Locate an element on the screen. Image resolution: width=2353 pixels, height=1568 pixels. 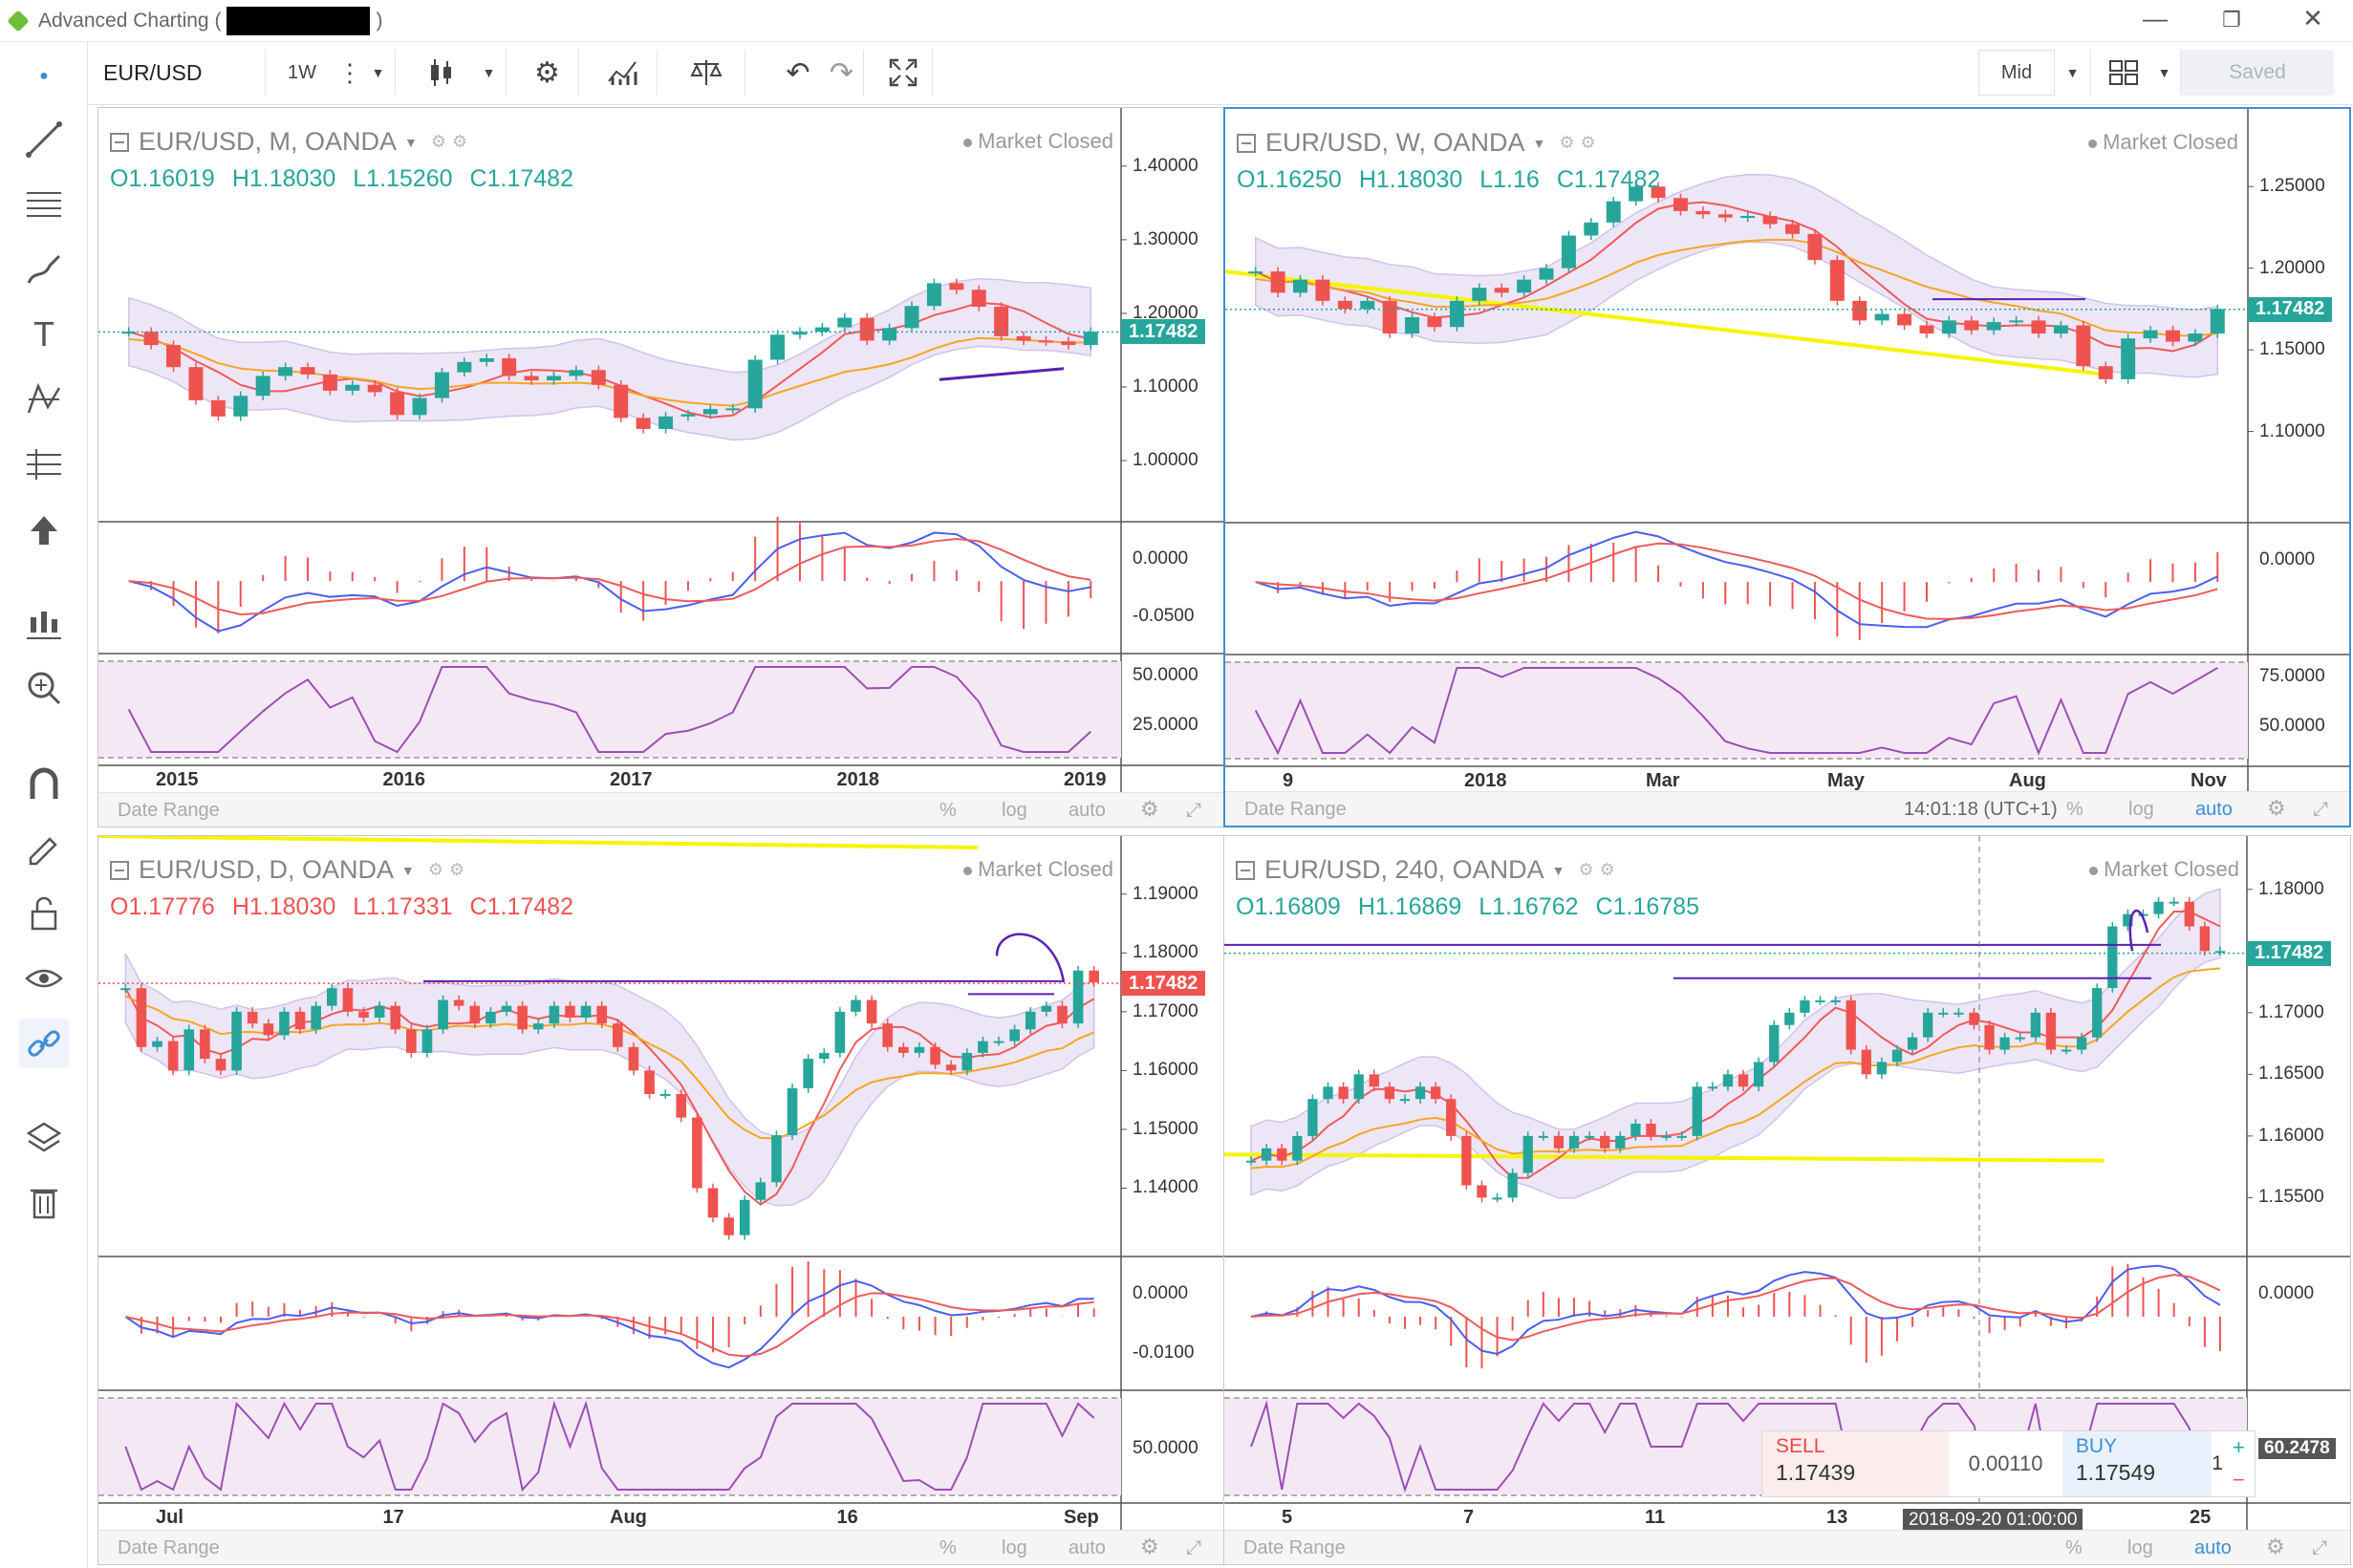
restore-icon: ❐ is located at coordinates (2232, 20).